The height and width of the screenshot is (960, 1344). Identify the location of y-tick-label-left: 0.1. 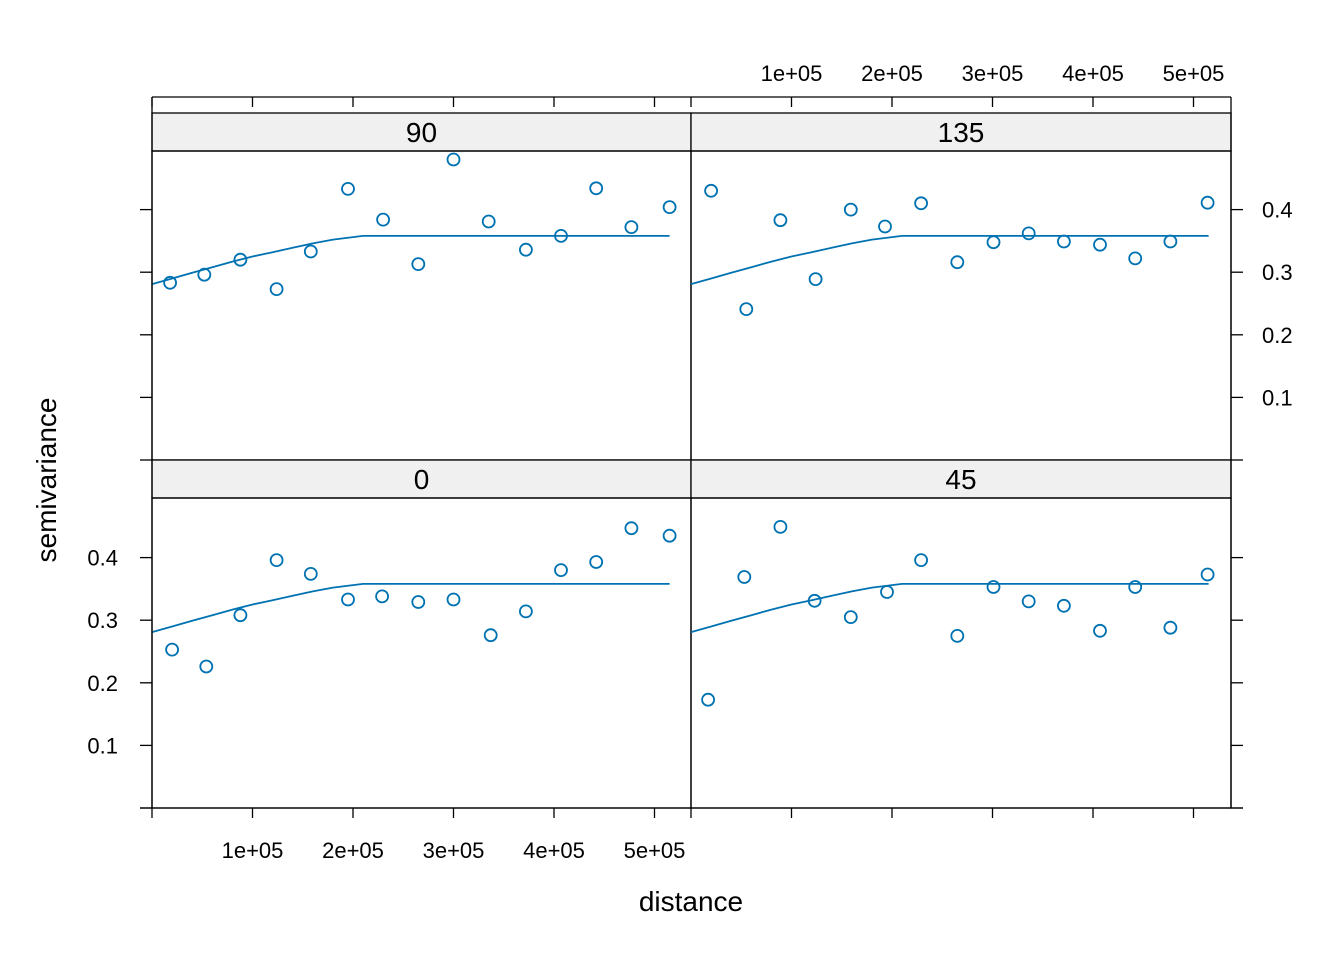
(102, 745).